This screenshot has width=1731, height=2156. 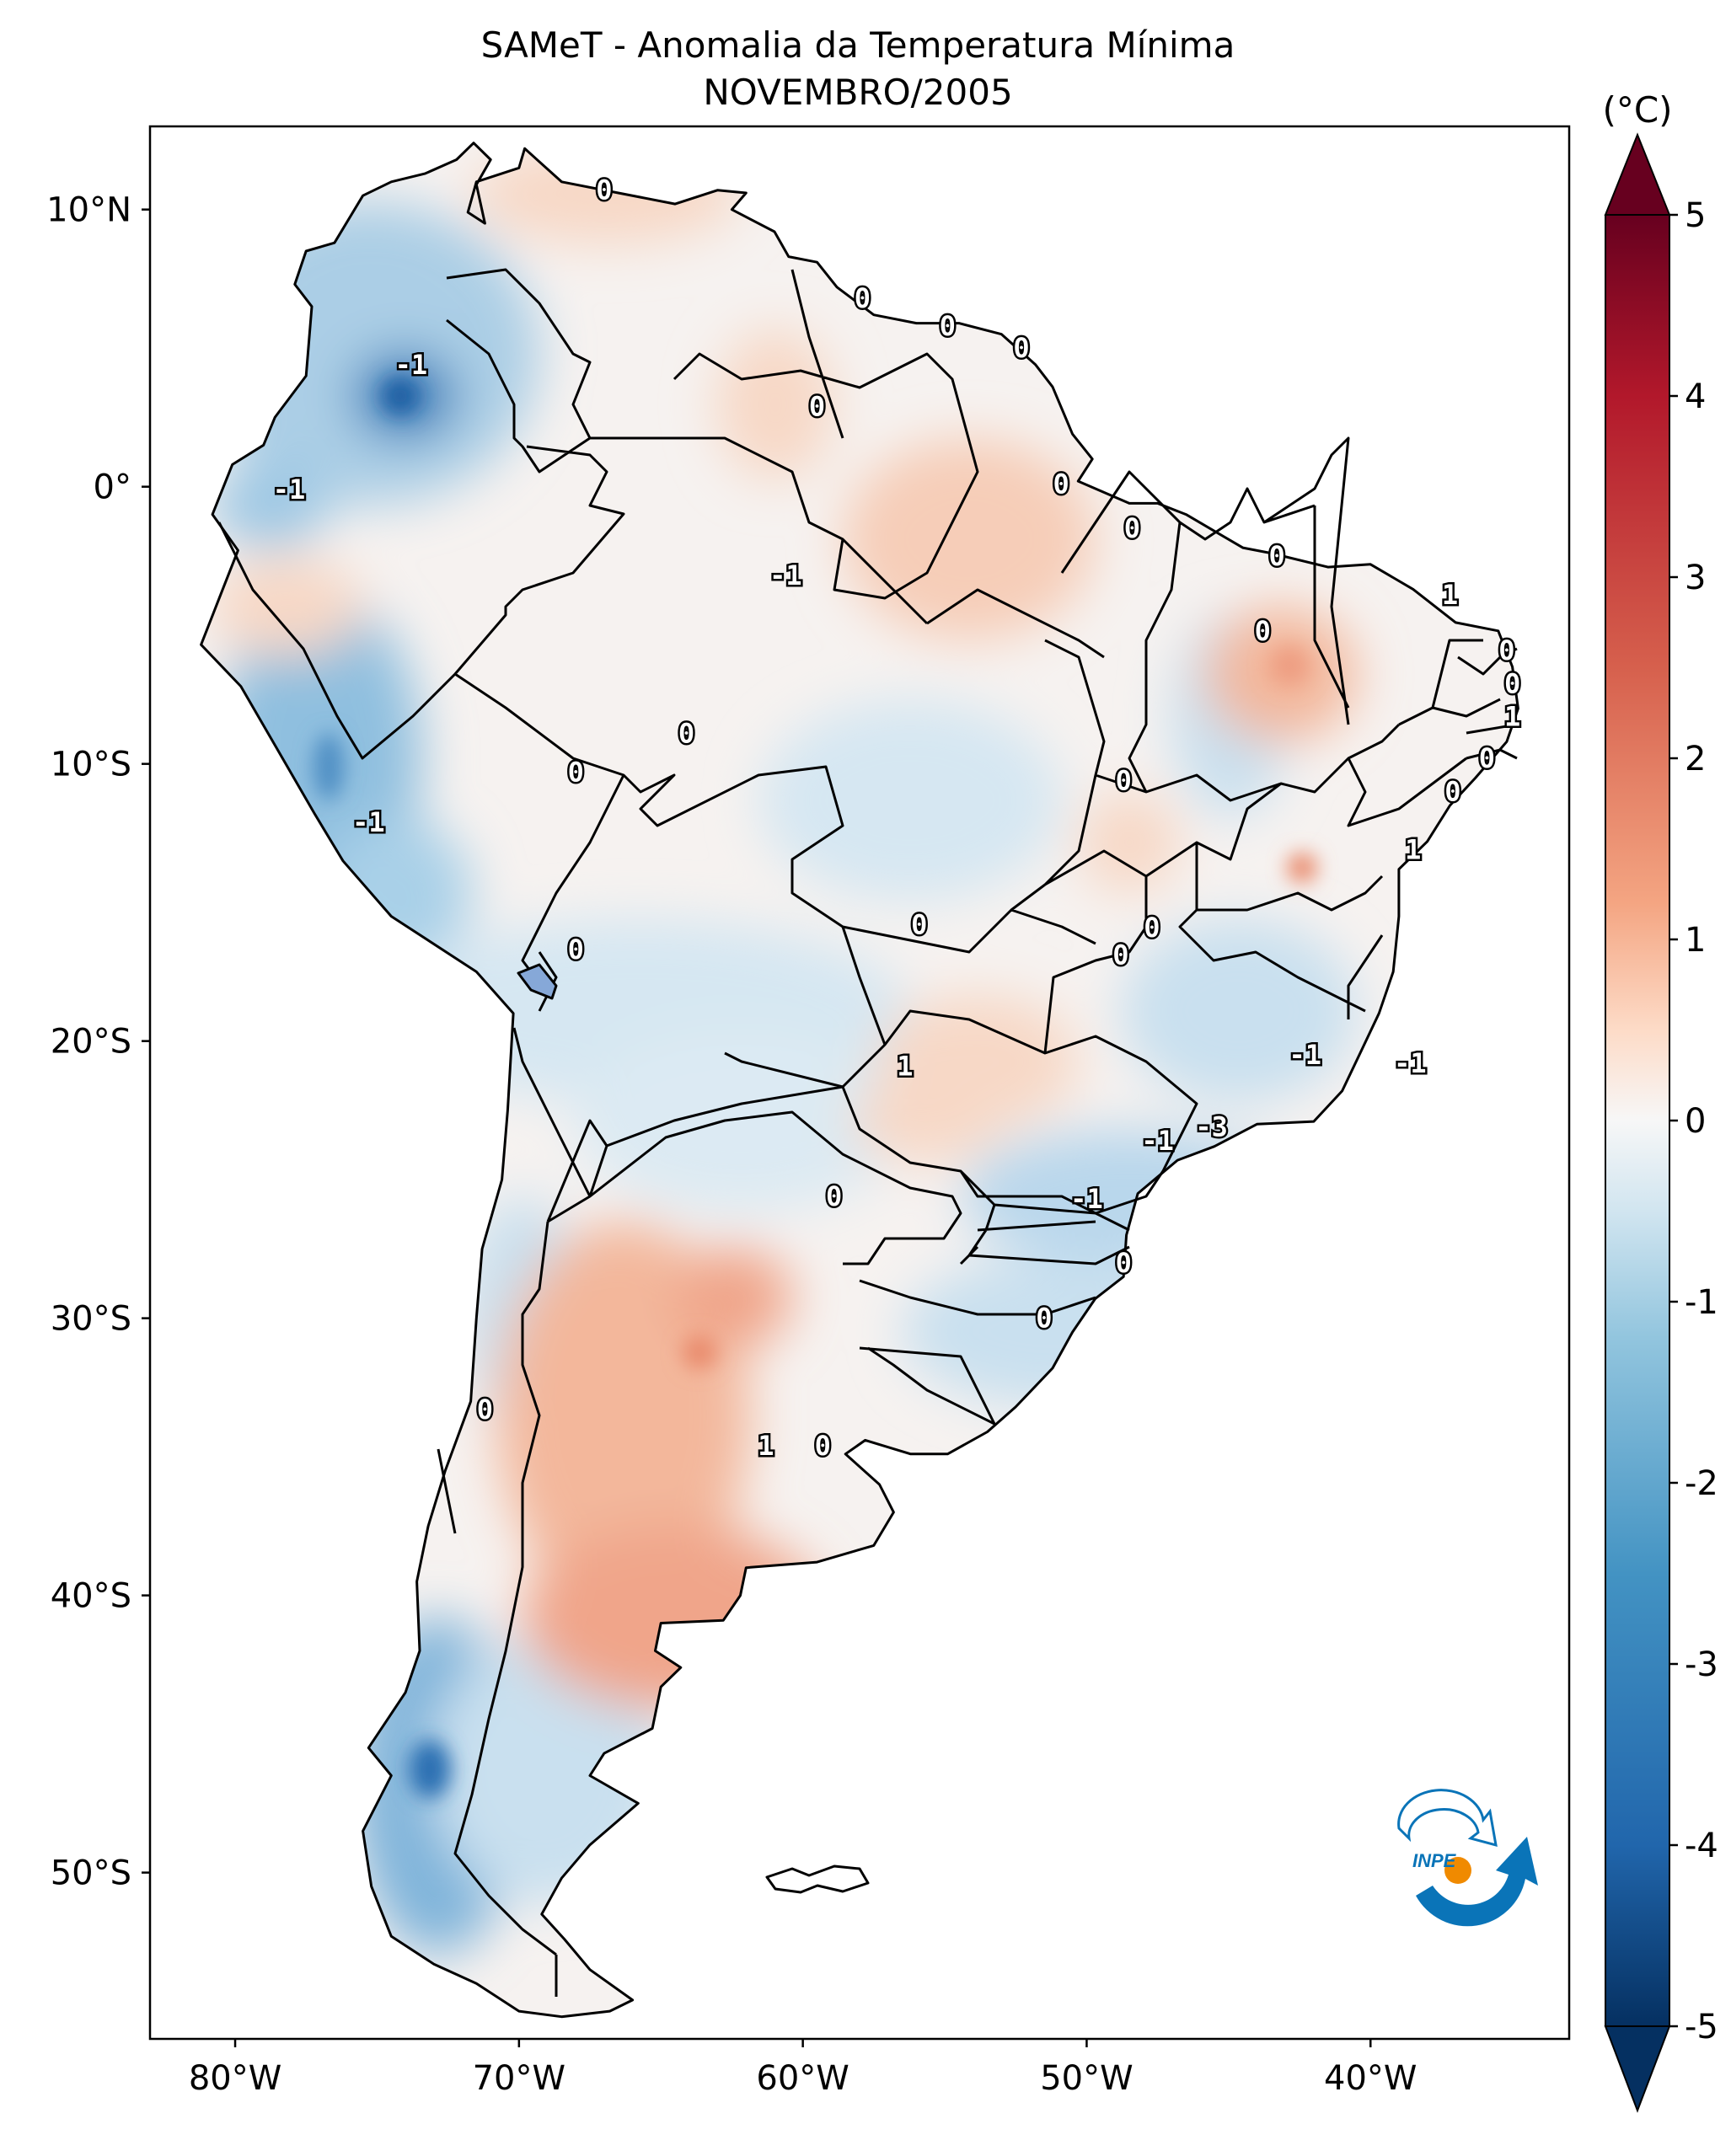 I want to click on contour-label: -3, so click(x=1211, y=1127).